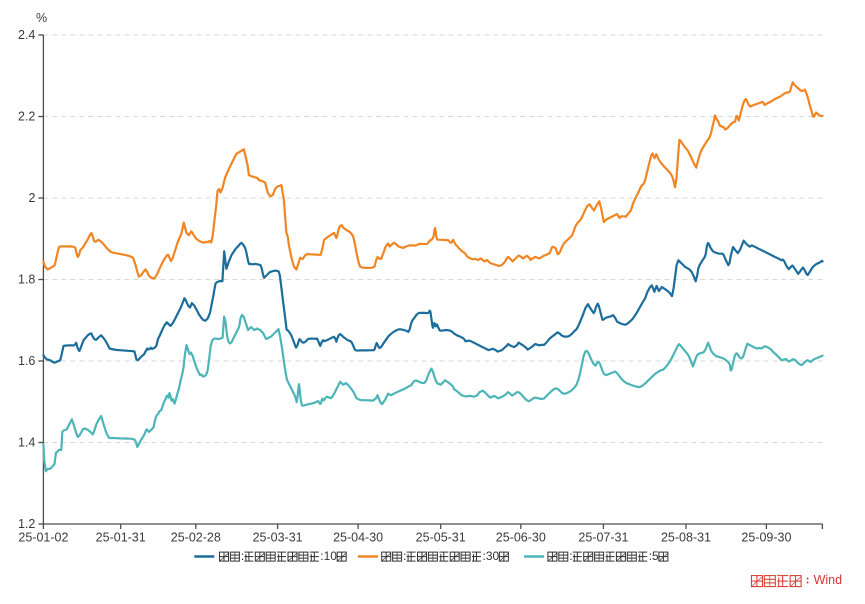  Describe the element at coordinates (328, 556) in the screenshot. I see `svg-text: :10` at that location.